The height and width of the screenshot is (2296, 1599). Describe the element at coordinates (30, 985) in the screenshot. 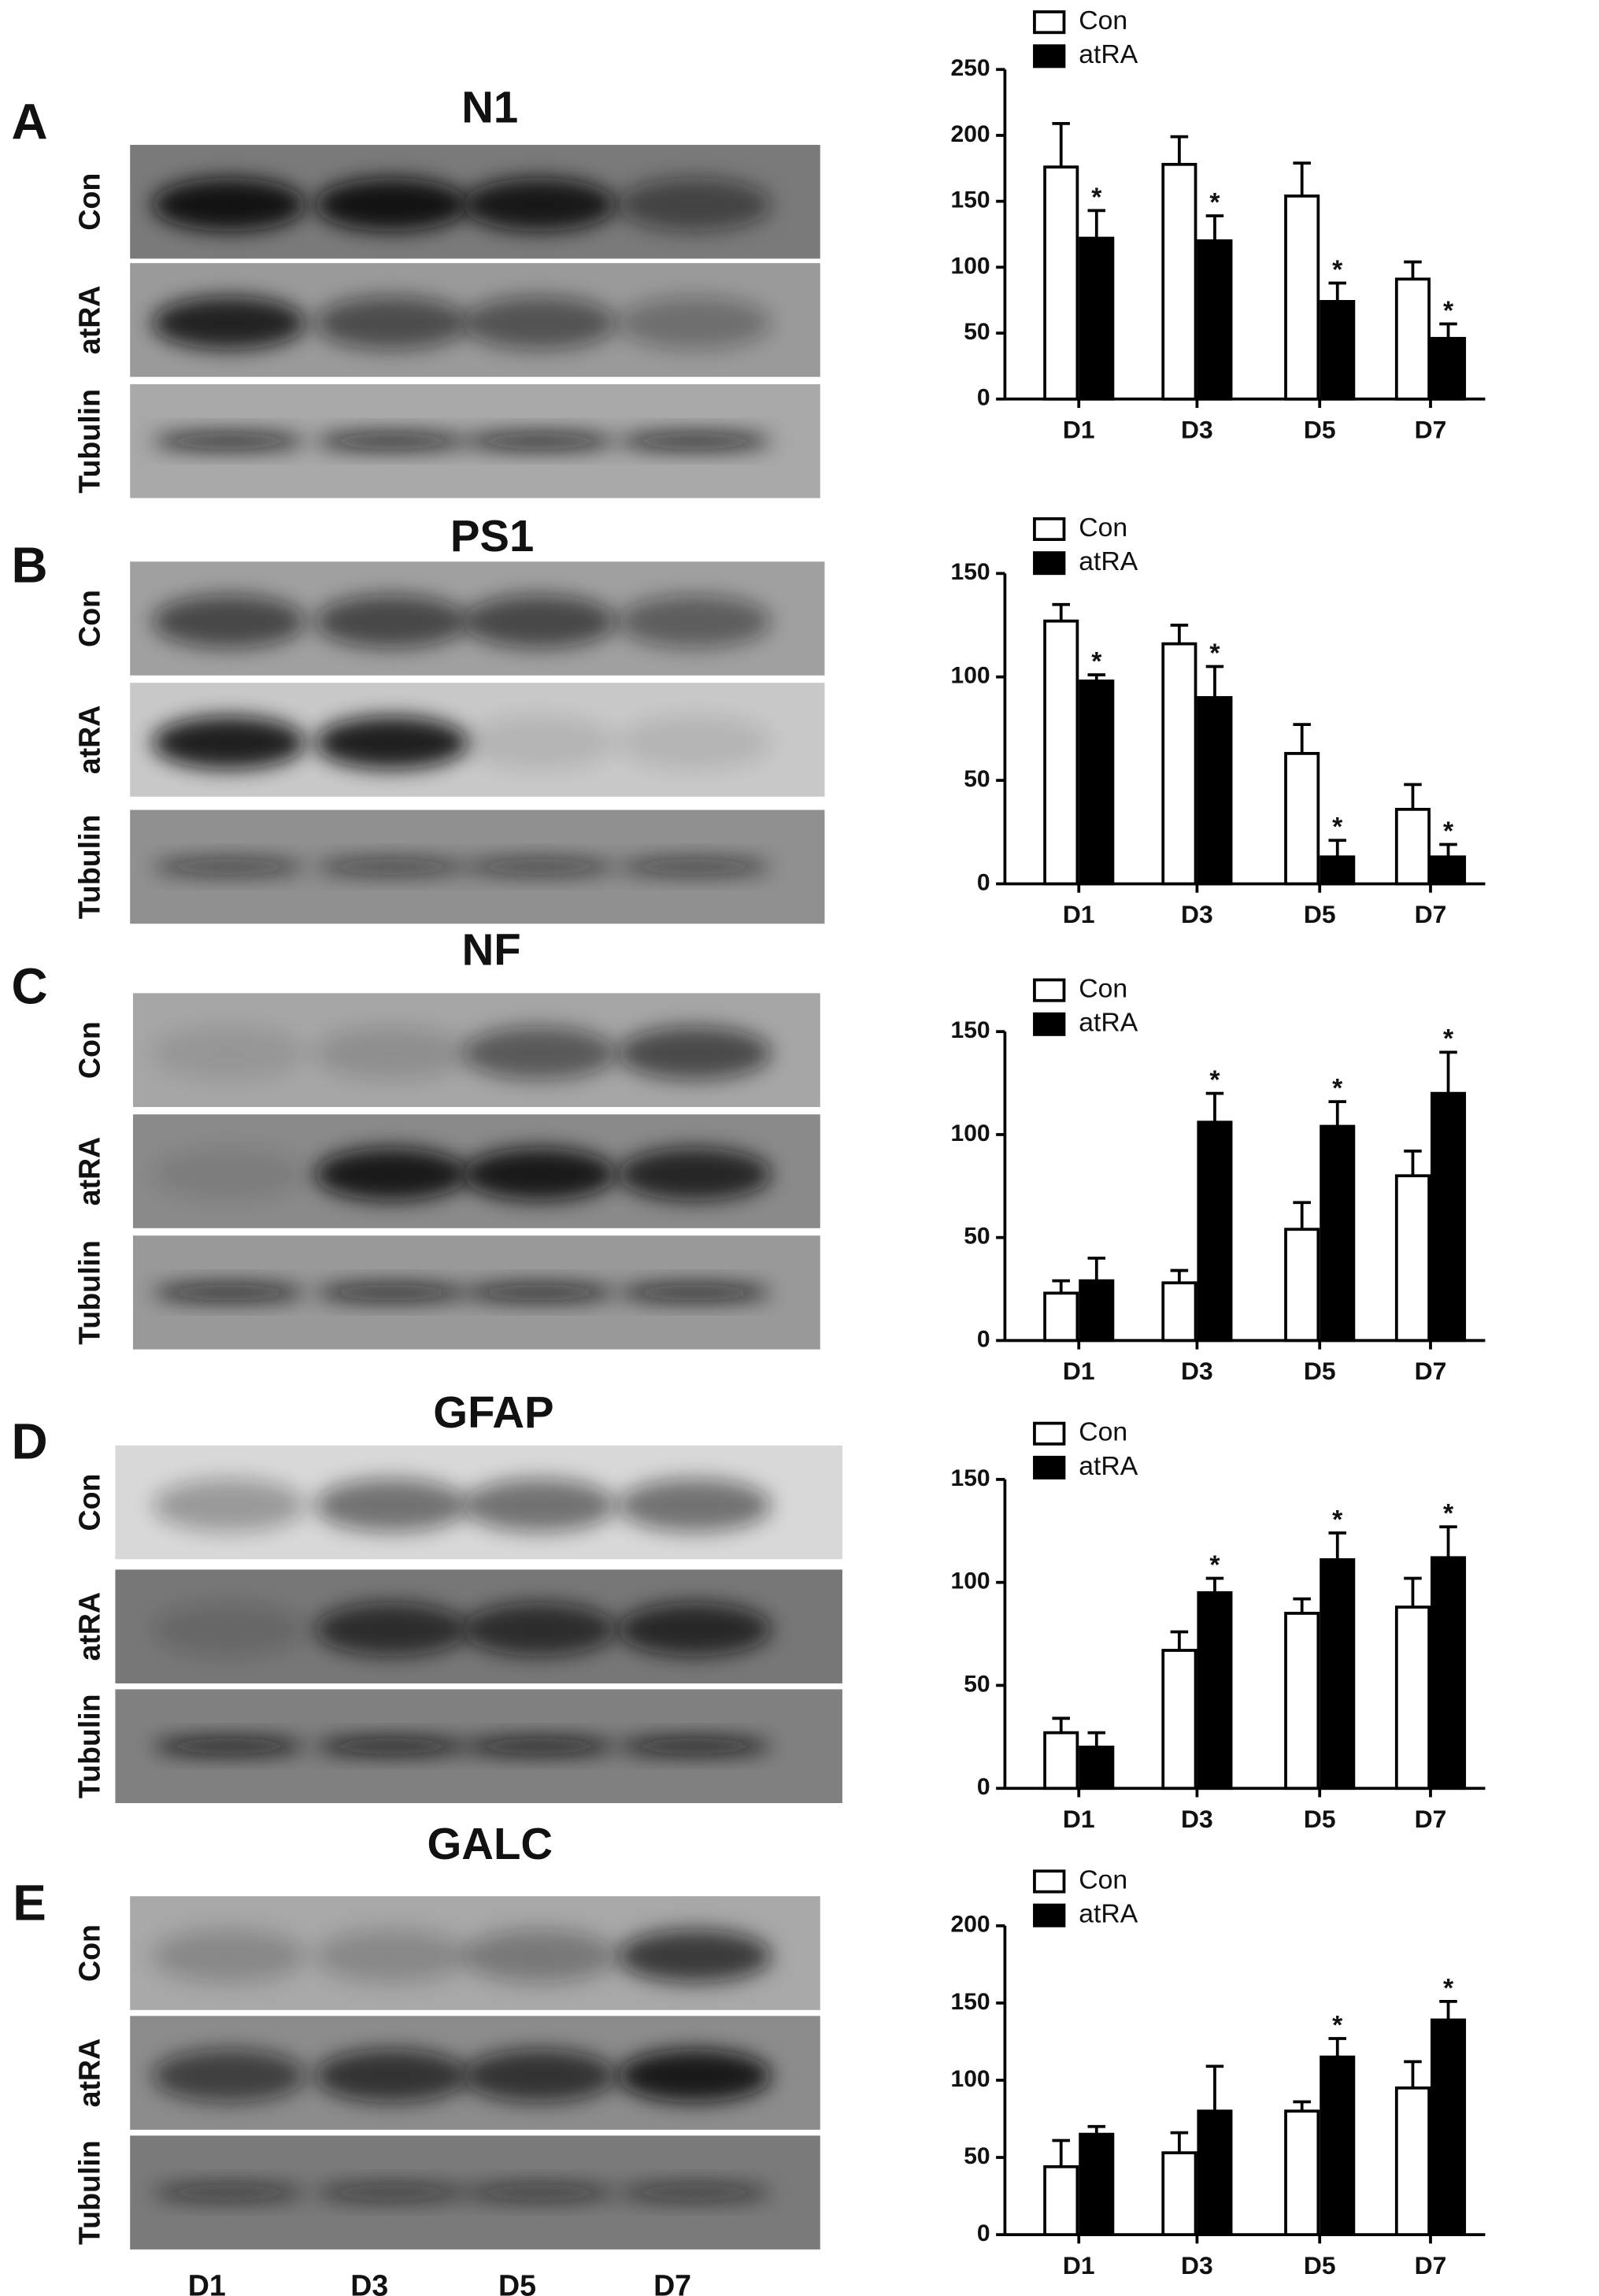

I see `panel-letter: C` at that location.